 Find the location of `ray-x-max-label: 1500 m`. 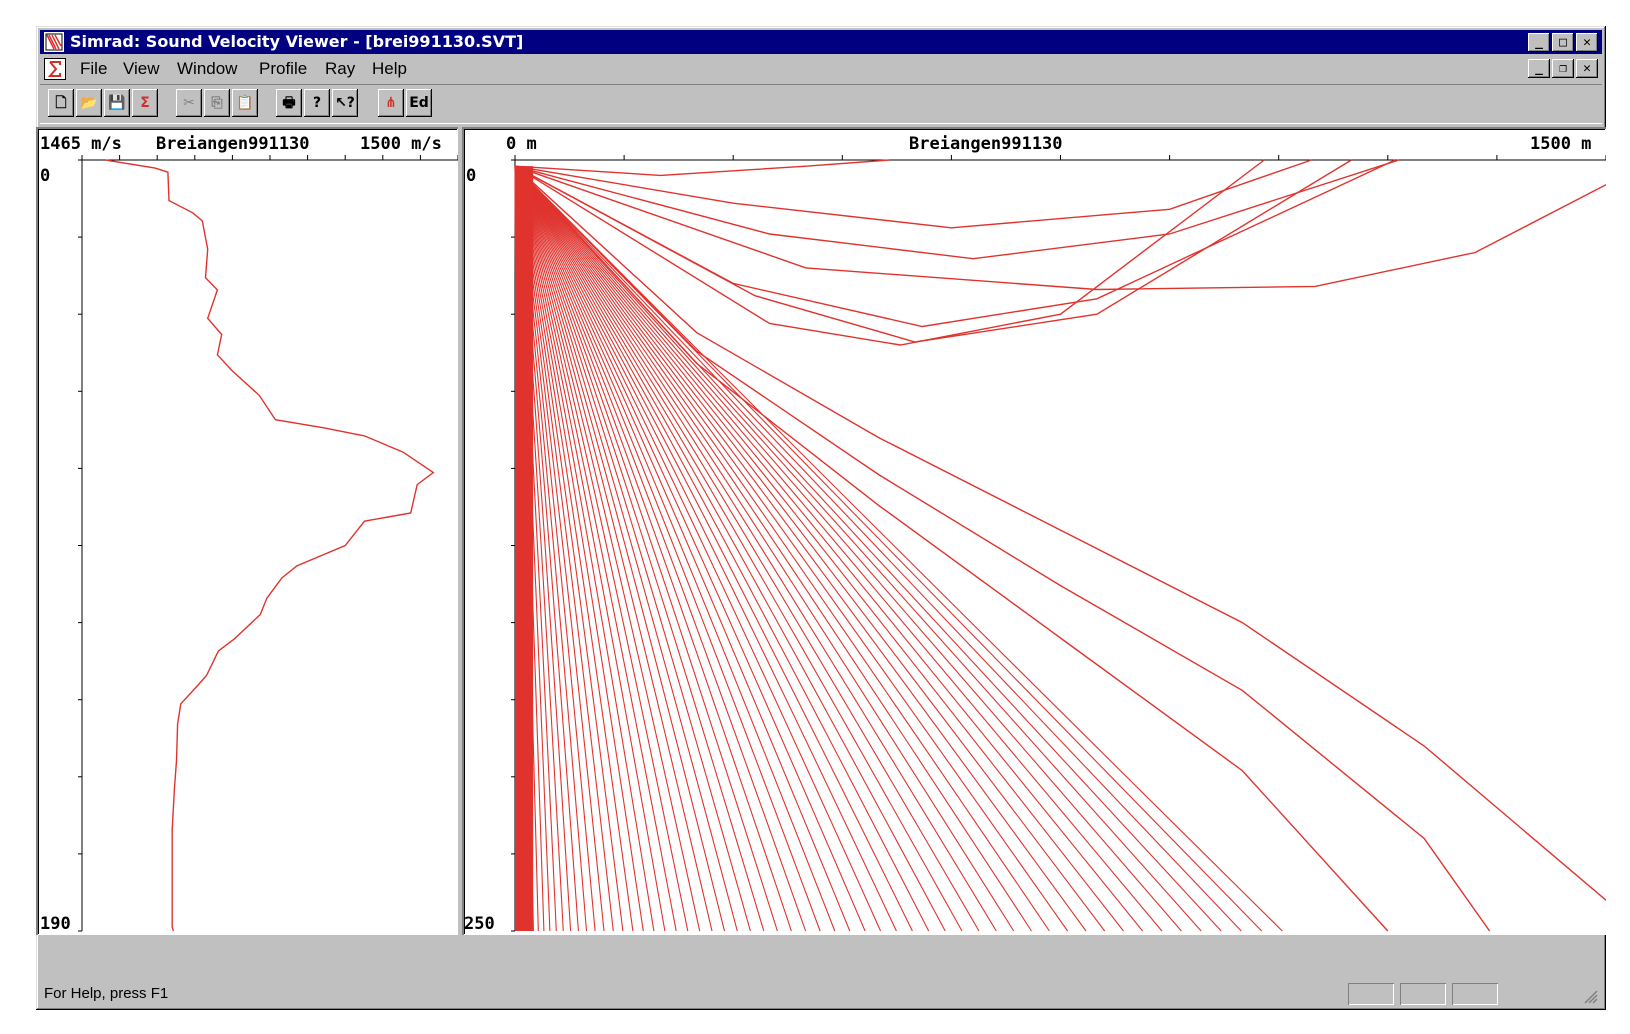

ray-x-max-label: 1500 m is located at coordinates (1560, 144).